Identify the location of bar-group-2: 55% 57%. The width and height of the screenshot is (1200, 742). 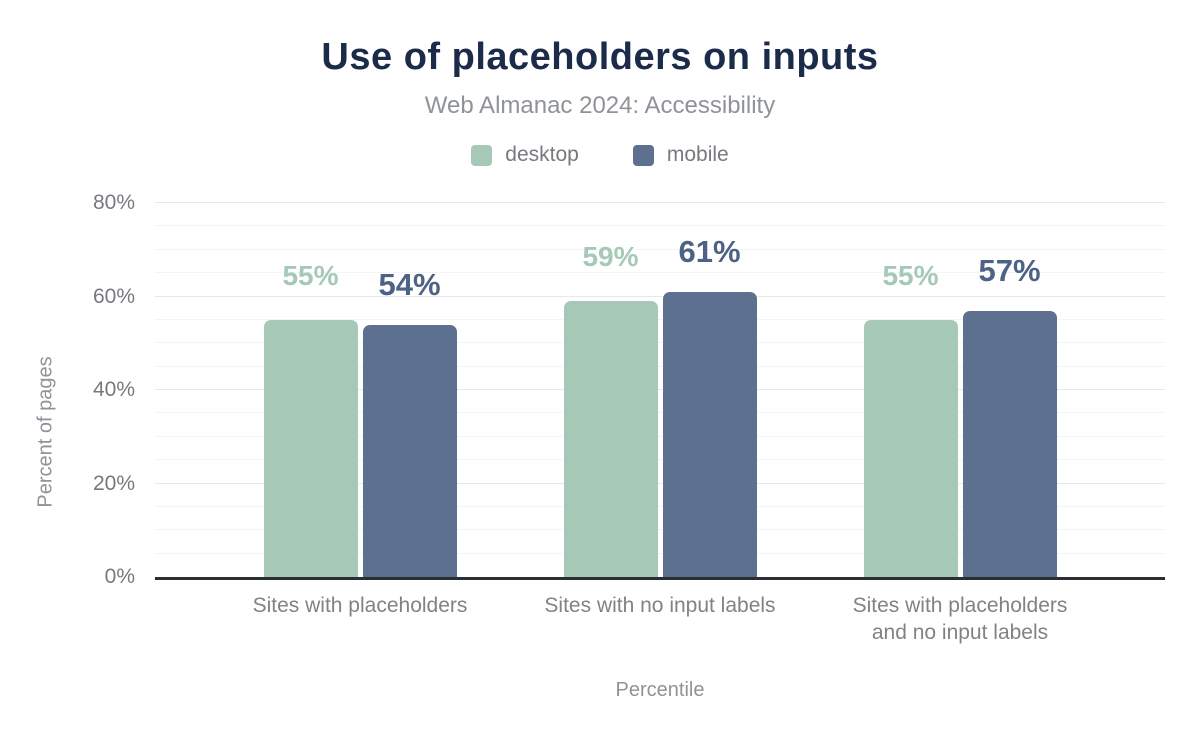
(960, 390).